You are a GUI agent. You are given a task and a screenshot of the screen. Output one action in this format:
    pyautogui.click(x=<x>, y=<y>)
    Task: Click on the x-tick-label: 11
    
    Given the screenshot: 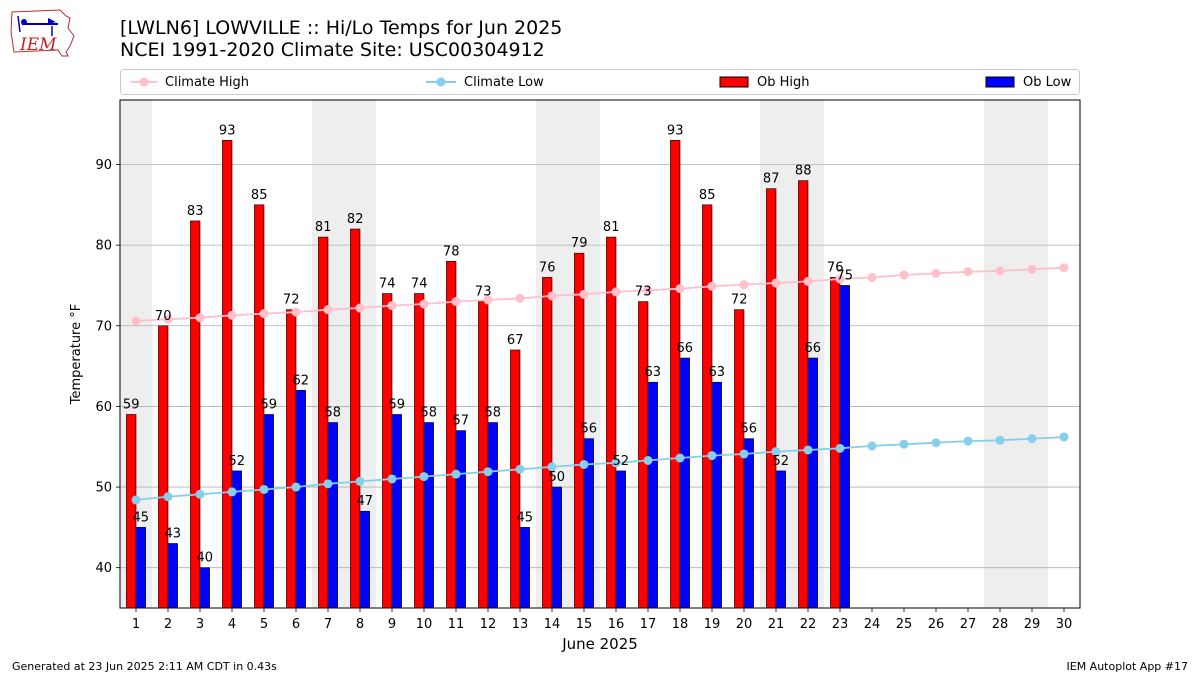 What is the action you would take?
    pyautogui.click(x=456, y=624)
    